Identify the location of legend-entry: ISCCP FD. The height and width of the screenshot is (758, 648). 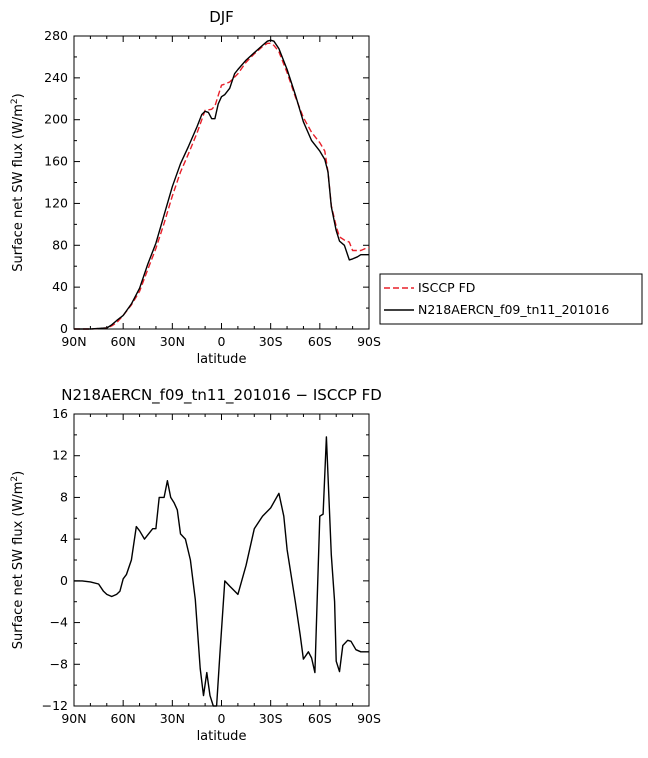
(446, 287).